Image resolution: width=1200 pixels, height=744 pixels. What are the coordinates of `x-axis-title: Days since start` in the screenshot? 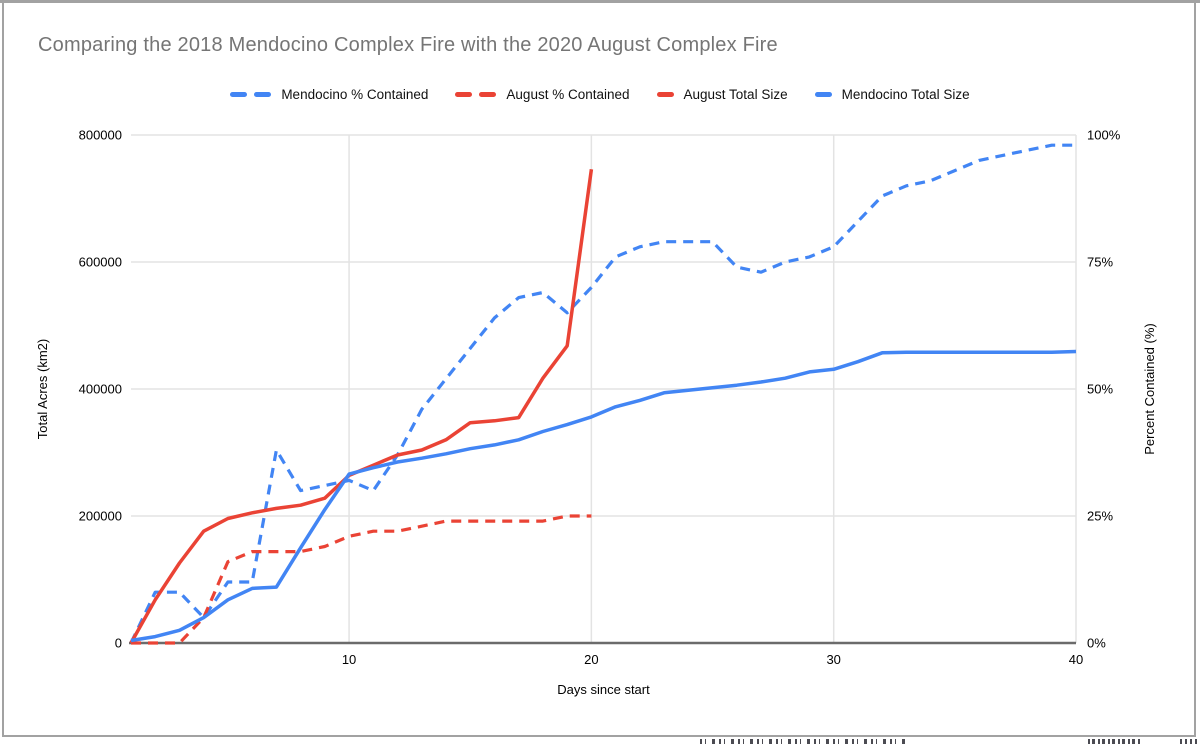 It's located at (603, 689).